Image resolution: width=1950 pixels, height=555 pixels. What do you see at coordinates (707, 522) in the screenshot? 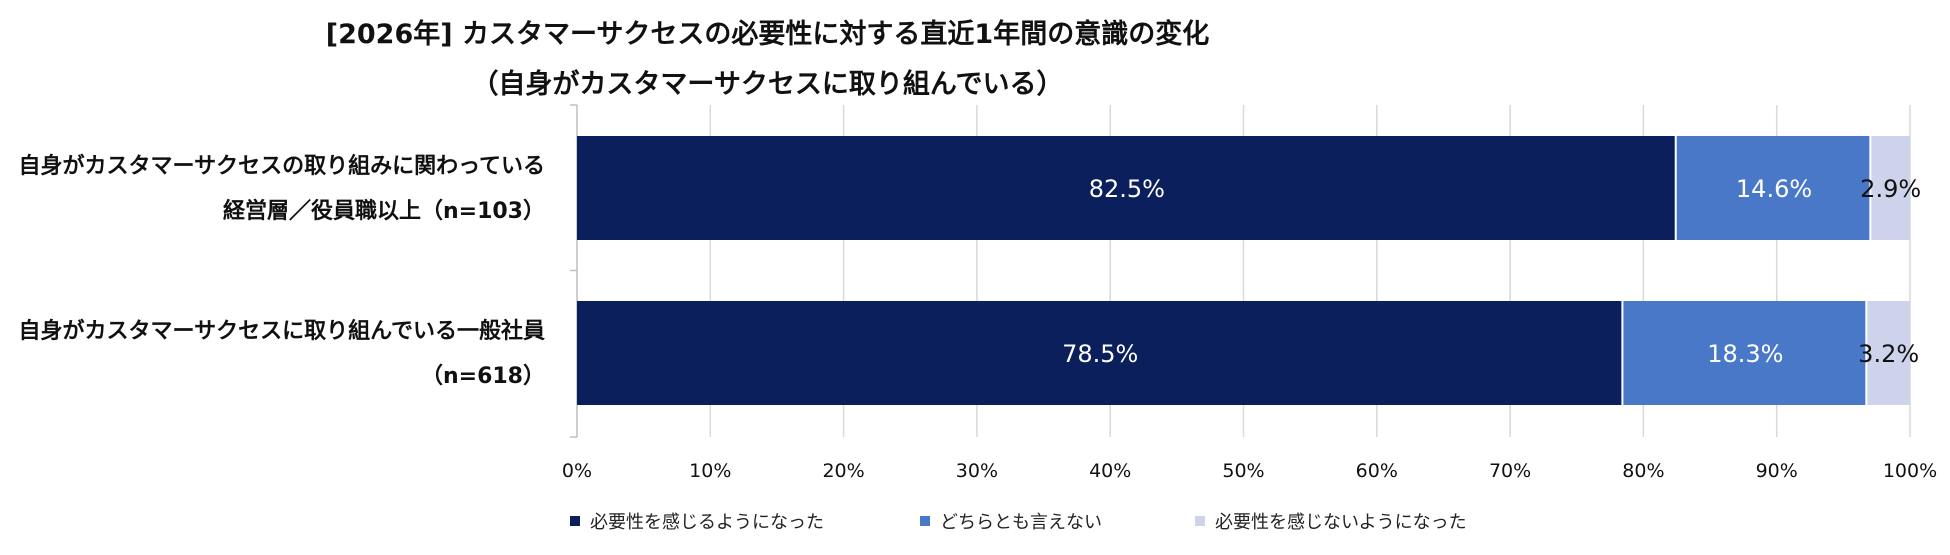
I see `legend-label: 必要性を感じるようになった` at bounding box center [707, 522].